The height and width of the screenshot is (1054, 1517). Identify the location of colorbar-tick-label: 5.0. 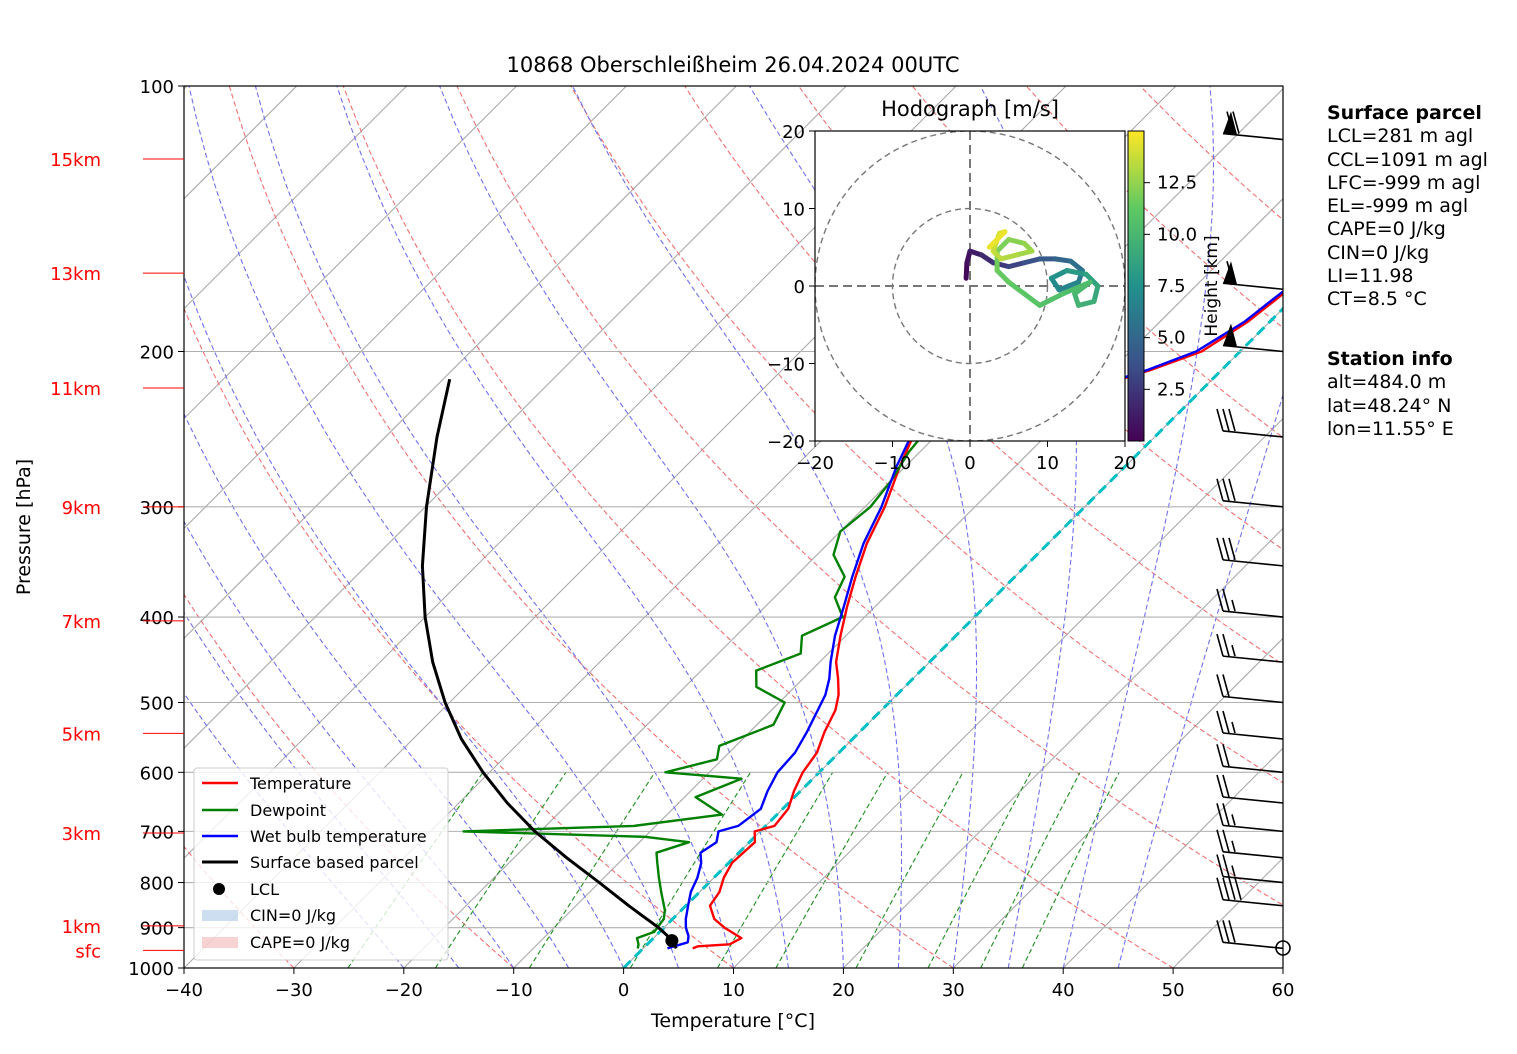
(1171, 338).